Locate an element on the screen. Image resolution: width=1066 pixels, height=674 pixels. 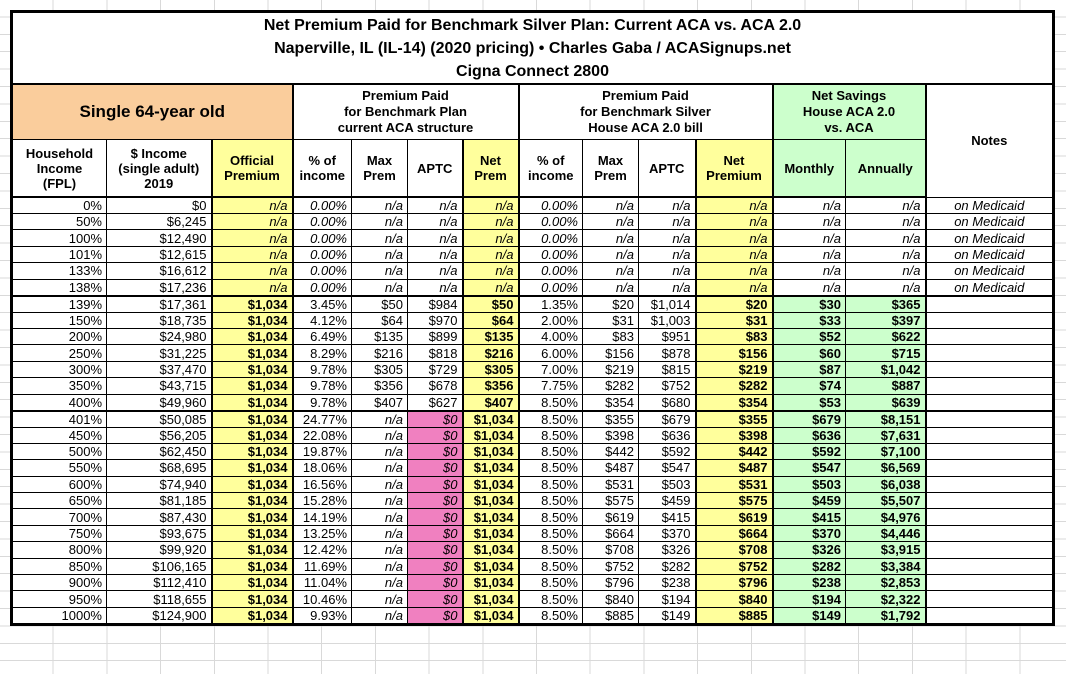
cell-aca-pct-income: 0.00% is located at coordinates (321, 254).